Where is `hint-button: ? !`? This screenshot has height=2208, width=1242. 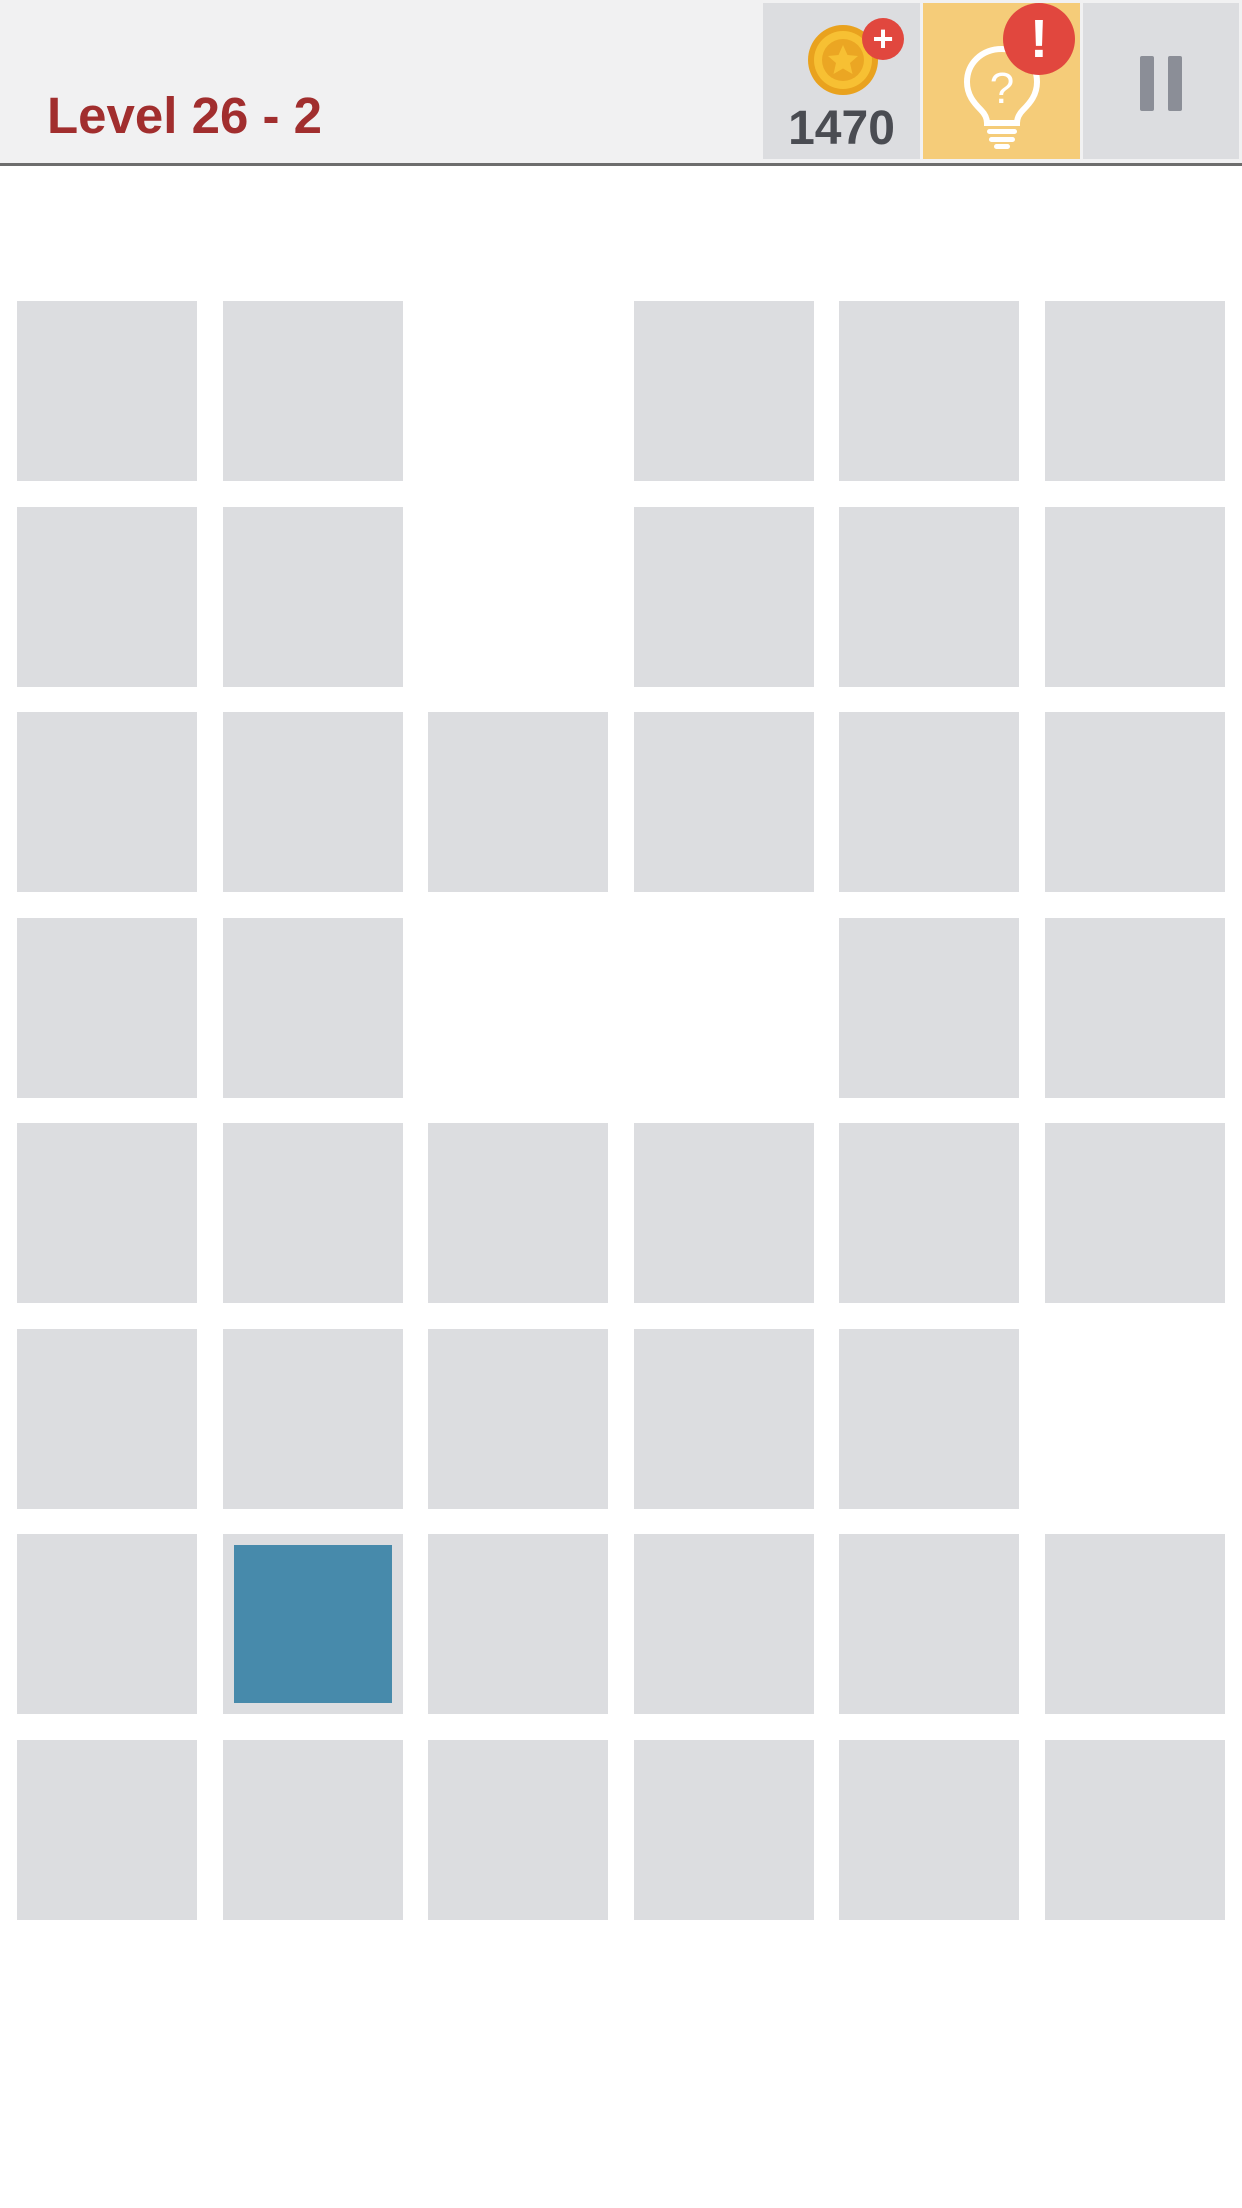 hint-button: ? ! is located at coordinates (1001, 81).